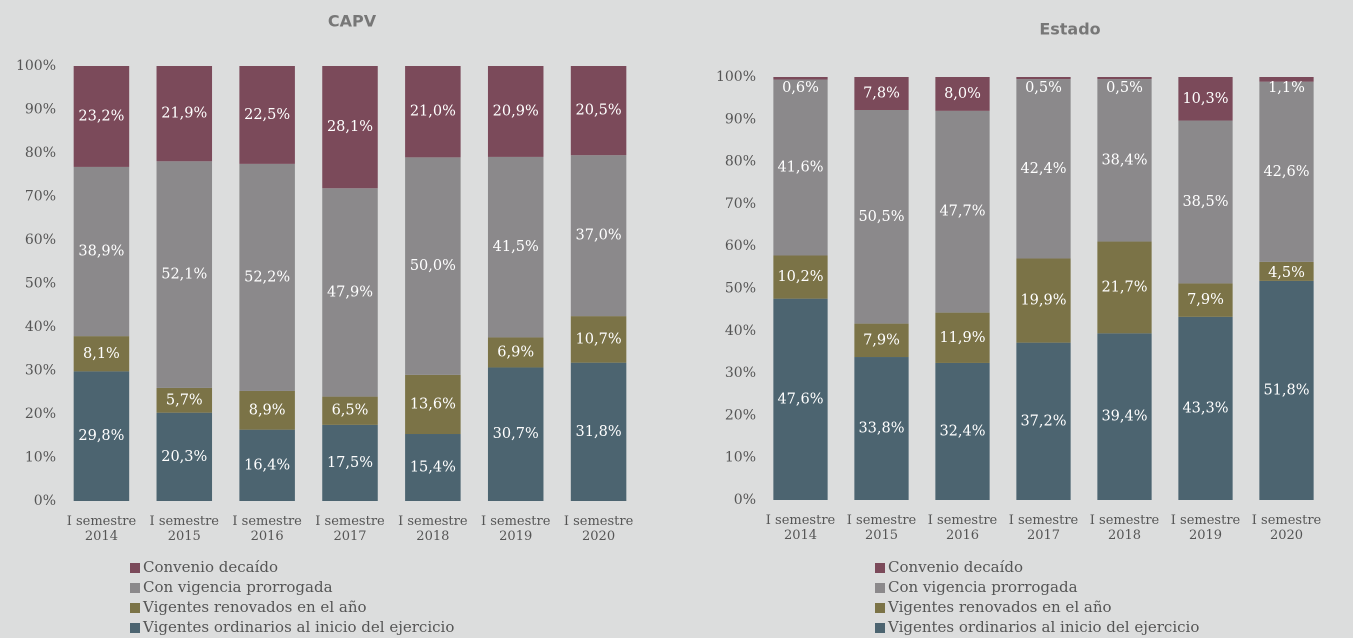 The image size is (1353, 638). I want to click on data-label: 43,3%, so click(1205, 408).